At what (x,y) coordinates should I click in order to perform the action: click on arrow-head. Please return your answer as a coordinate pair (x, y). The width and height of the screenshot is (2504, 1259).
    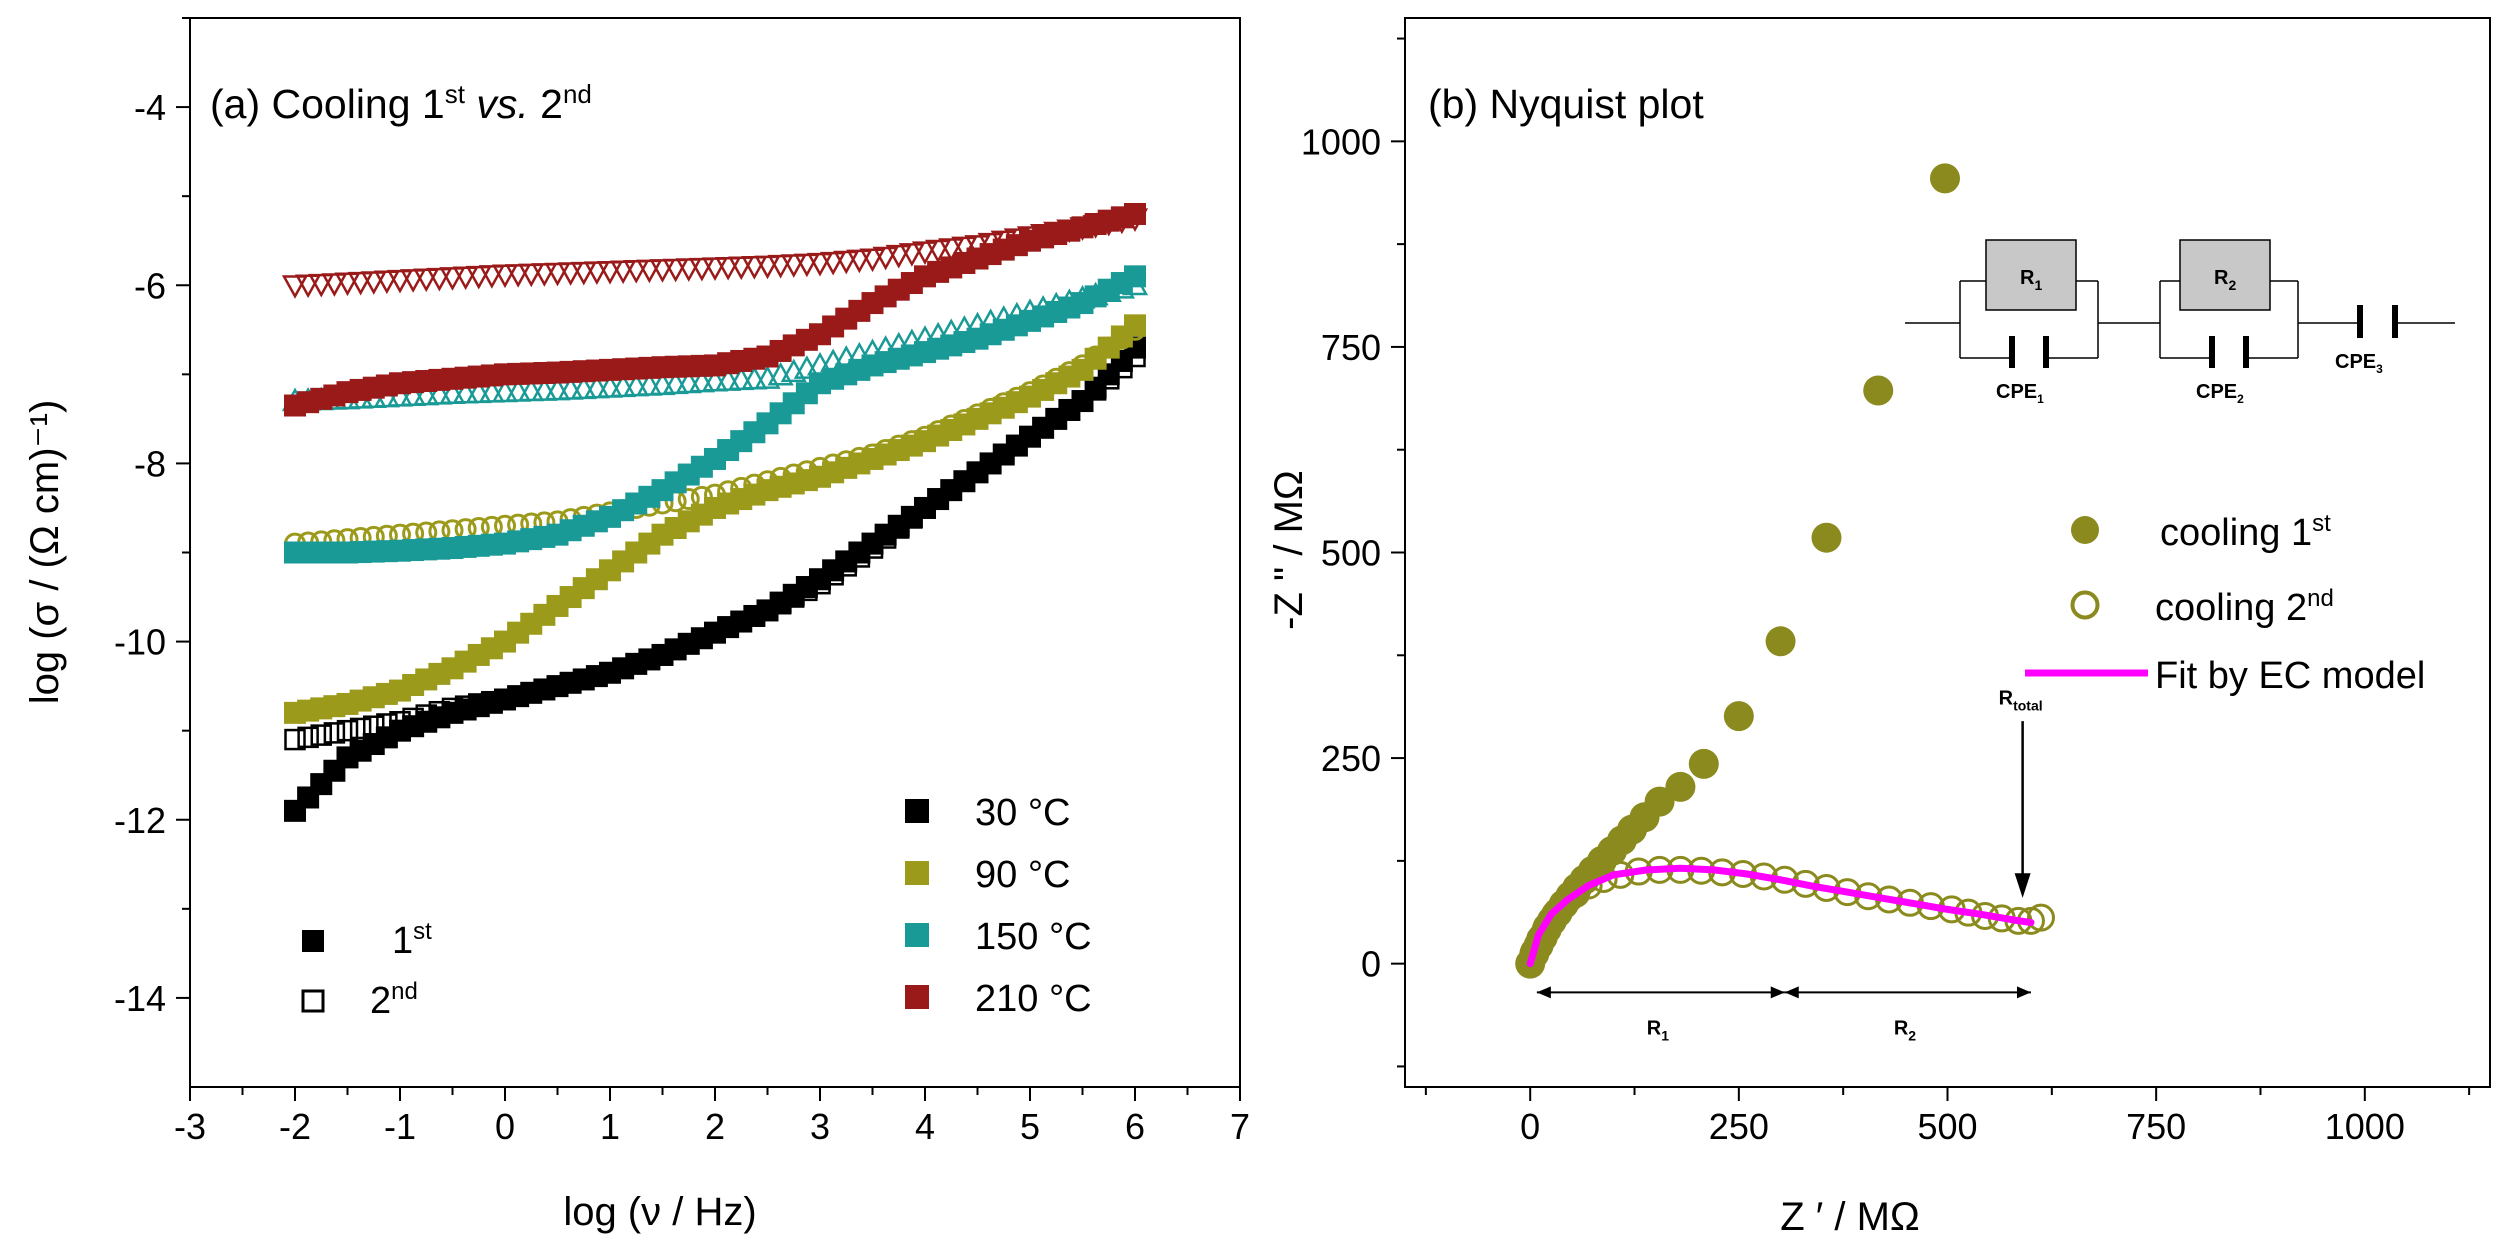
    Looking at the image, I should click on (2022, 885).